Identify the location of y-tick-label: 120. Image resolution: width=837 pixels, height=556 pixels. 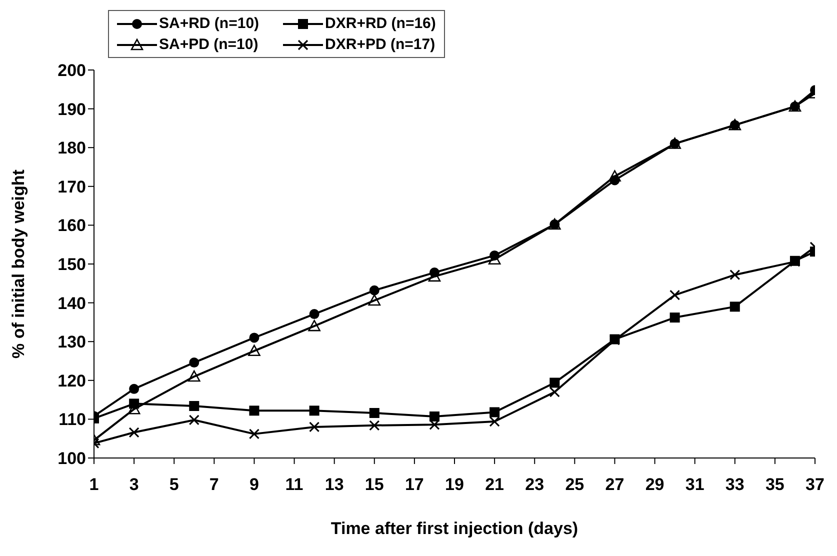
(72, 380).